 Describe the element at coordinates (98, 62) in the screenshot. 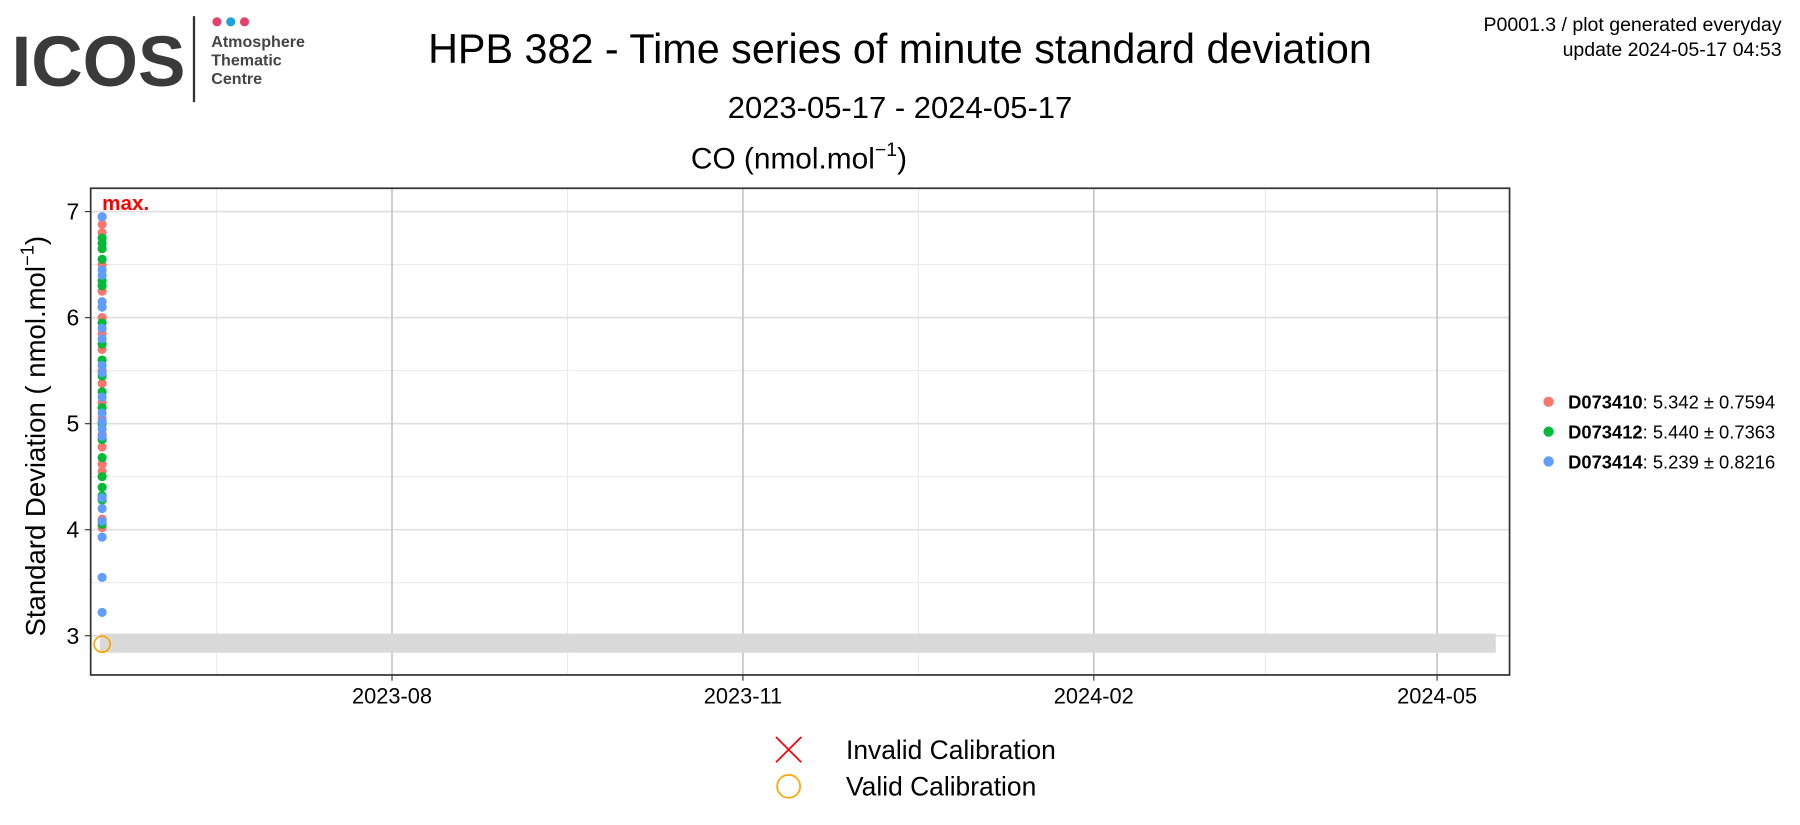

I see `logo: ICOS` at that location.